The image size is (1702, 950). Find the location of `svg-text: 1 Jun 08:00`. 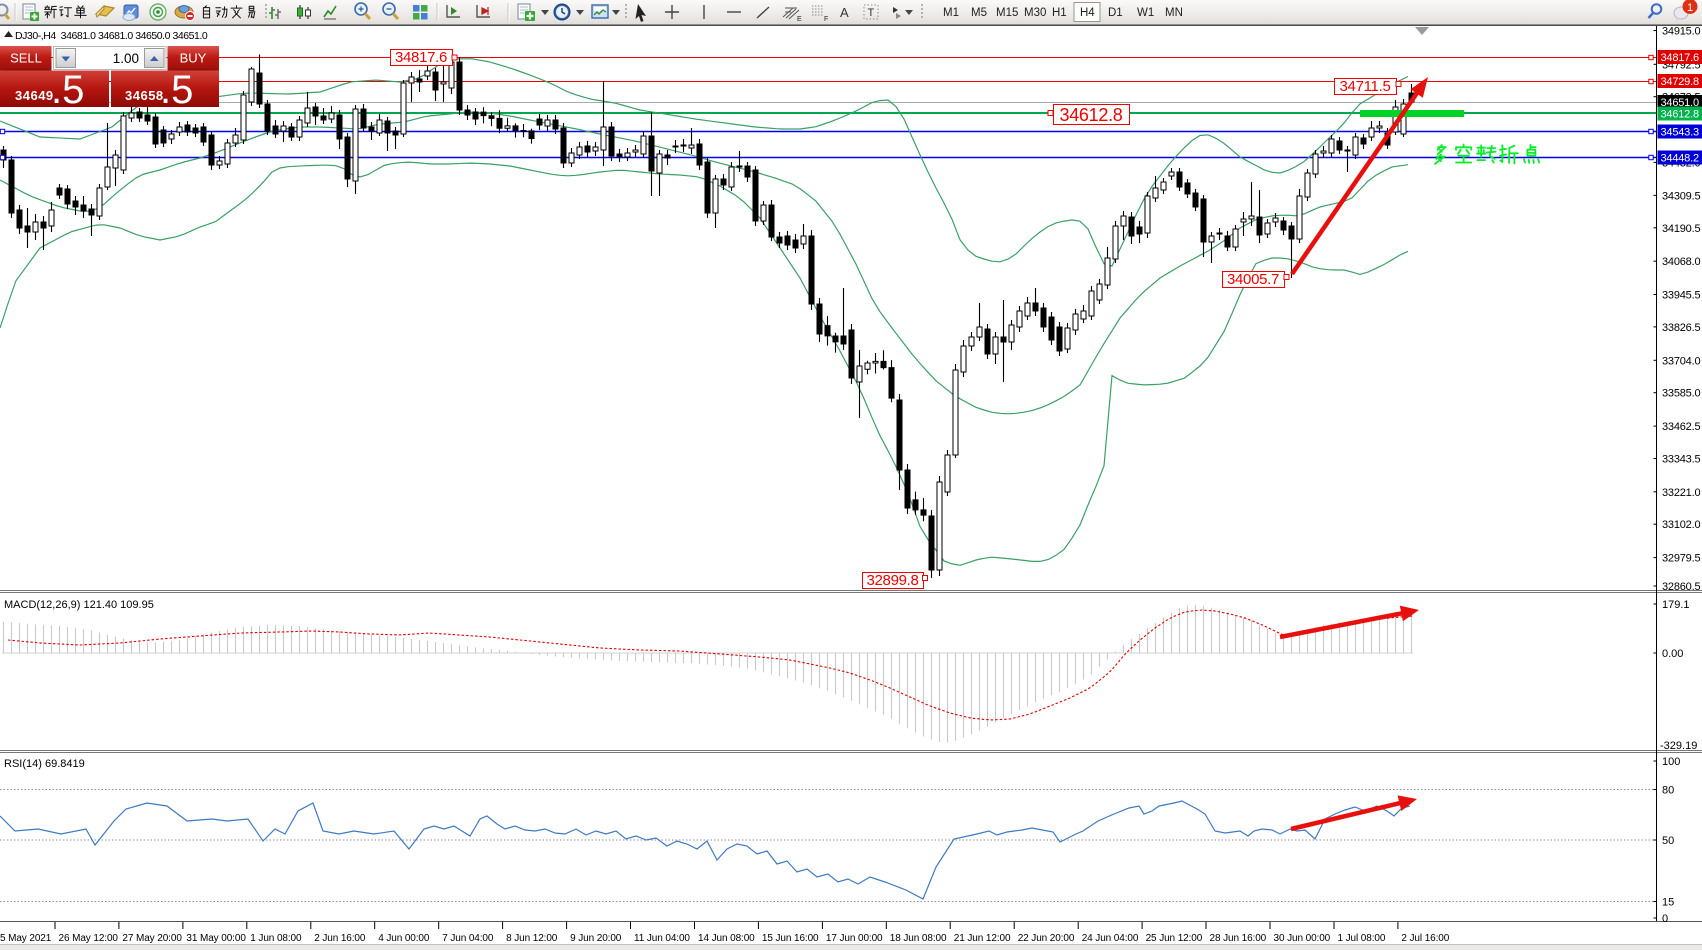

svg-text: 1 Jun 08:00 is located at coordinates (276, 938).